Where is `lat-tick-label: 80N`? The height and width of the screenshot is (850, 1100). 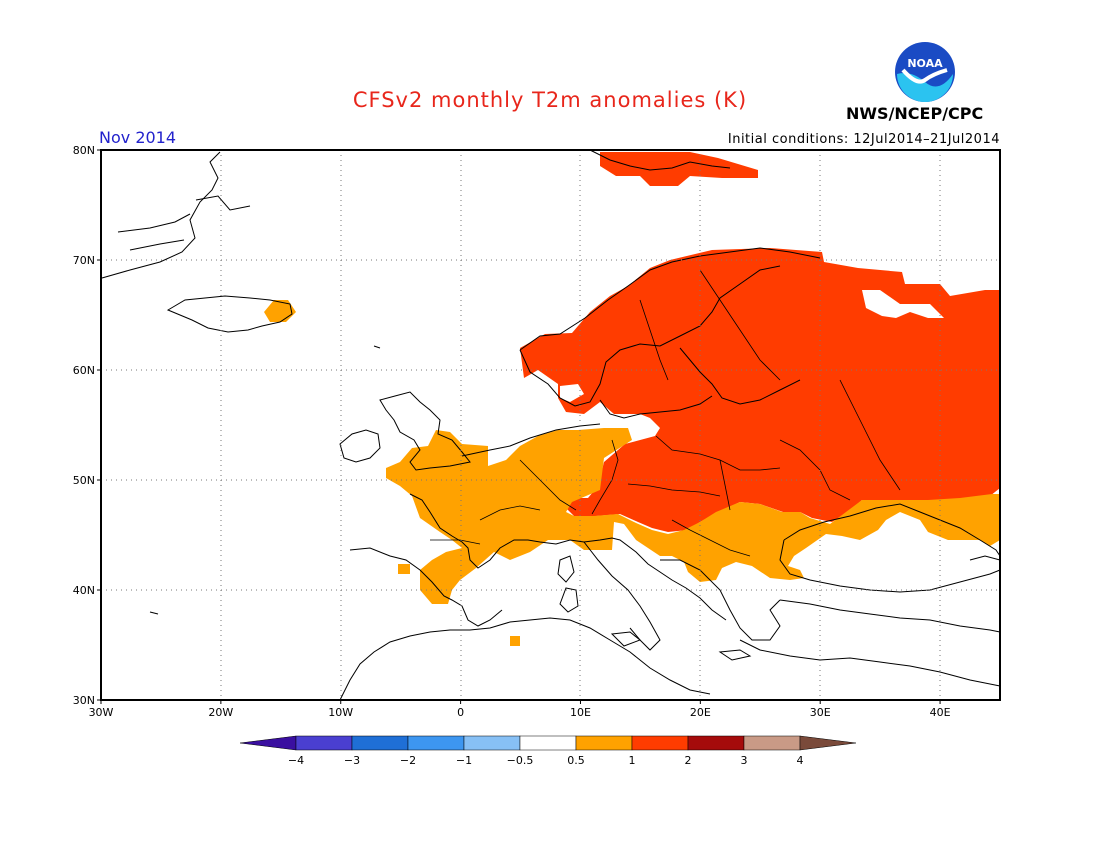 lat-tick-label: 80N is located at coordinates (84, 150).